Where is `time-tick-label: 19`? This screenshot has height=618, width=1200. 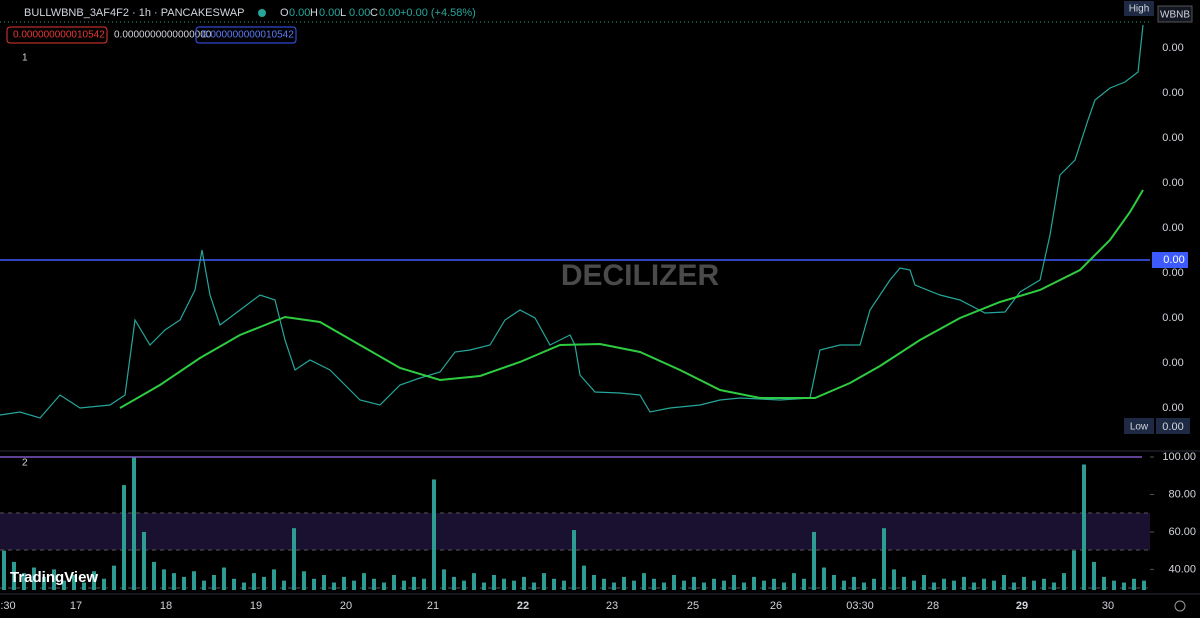 time-tick-label: 19 is located at coordinates (256, 606).